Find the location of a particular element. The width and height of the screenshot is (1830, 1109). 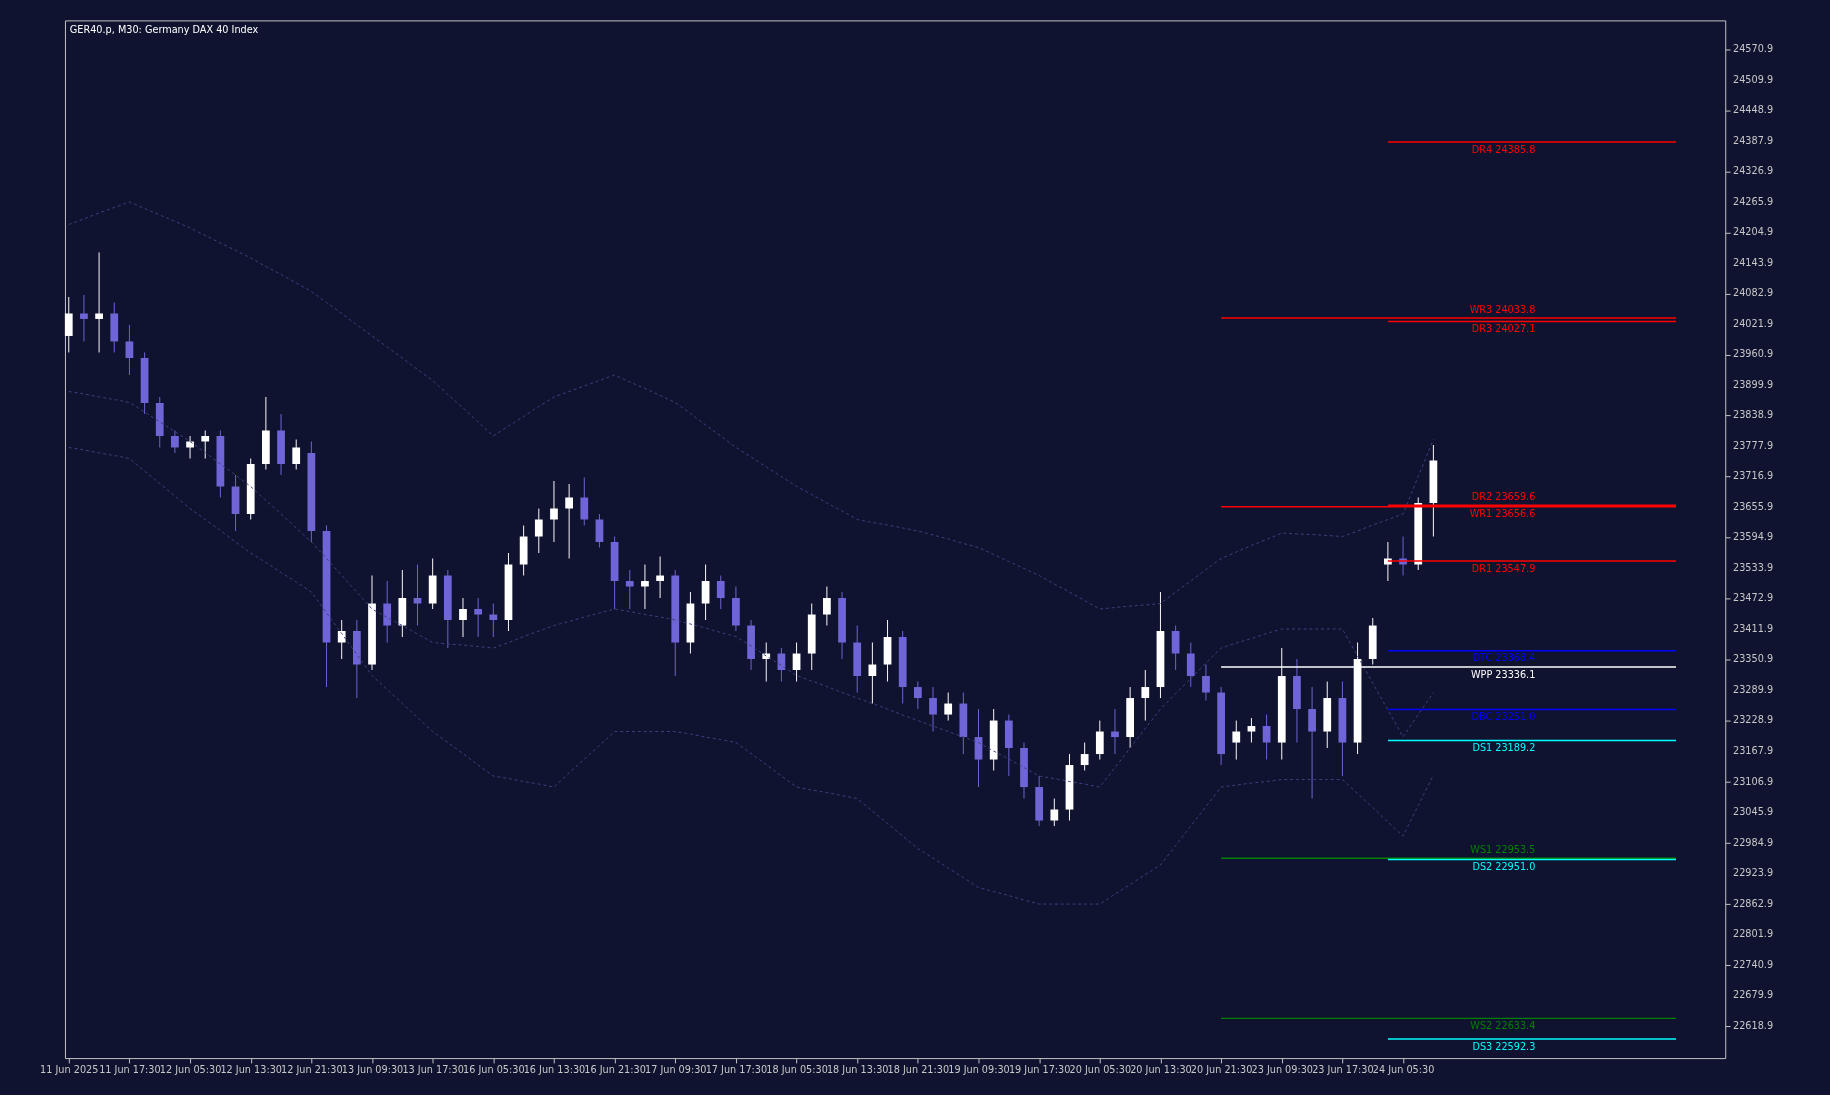

y-tick-label: 22618.9 is located at coordinates (1753, 1025).